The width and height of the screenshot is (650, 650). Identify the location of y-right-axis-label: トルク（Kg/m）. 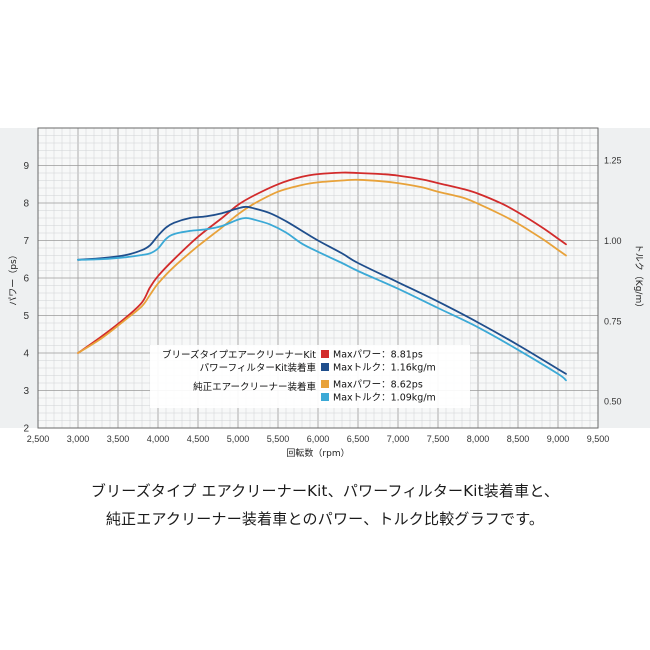
(638, 278).